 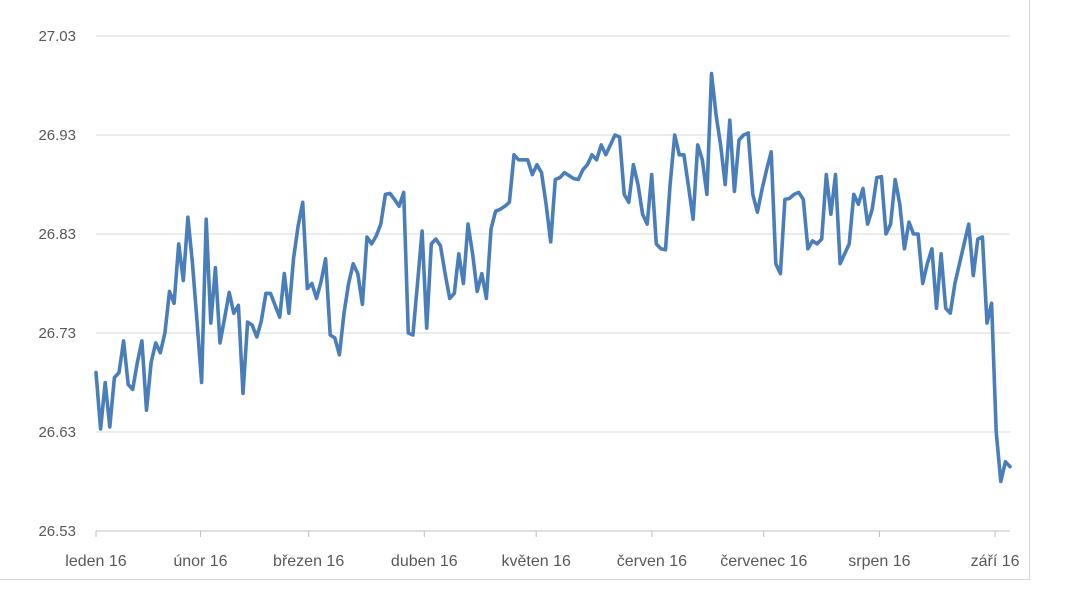 What do you see at coordinates (95, 561) in the screenshot?
I see `x-tick-label-leden: leden 16` at bounding box center [95, 561].